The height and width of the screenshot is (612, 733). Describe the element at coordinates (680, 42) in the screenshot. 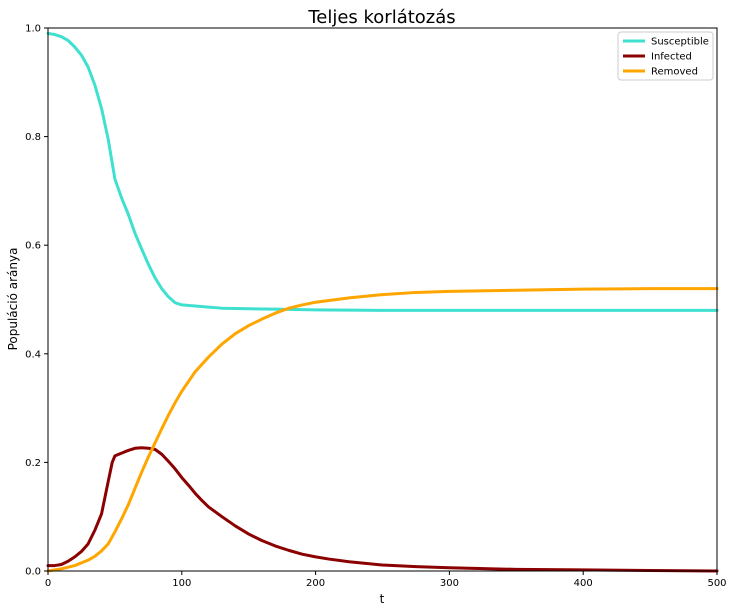

I see `legend-label-susceptible: Susceptible` at that location.